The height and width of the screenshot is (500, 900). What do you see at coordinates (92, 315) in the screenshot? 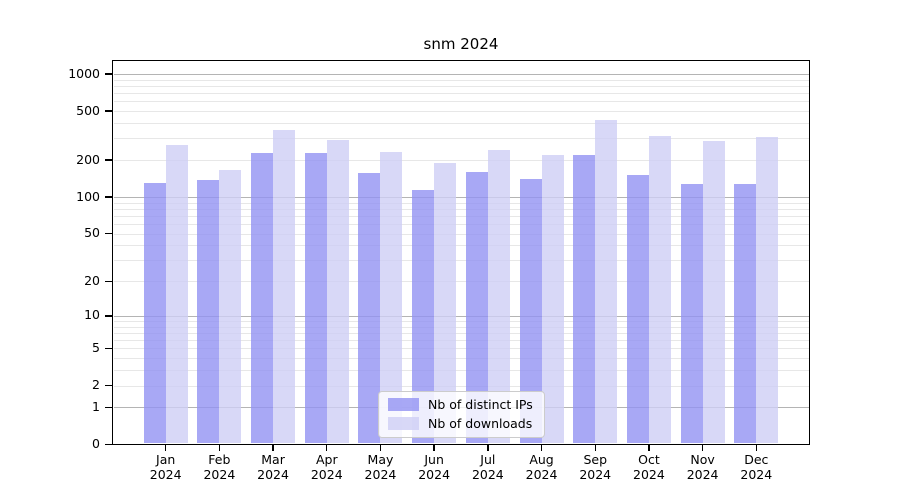
I see `y-tick-label: 10` at bounding box center [92, 315].